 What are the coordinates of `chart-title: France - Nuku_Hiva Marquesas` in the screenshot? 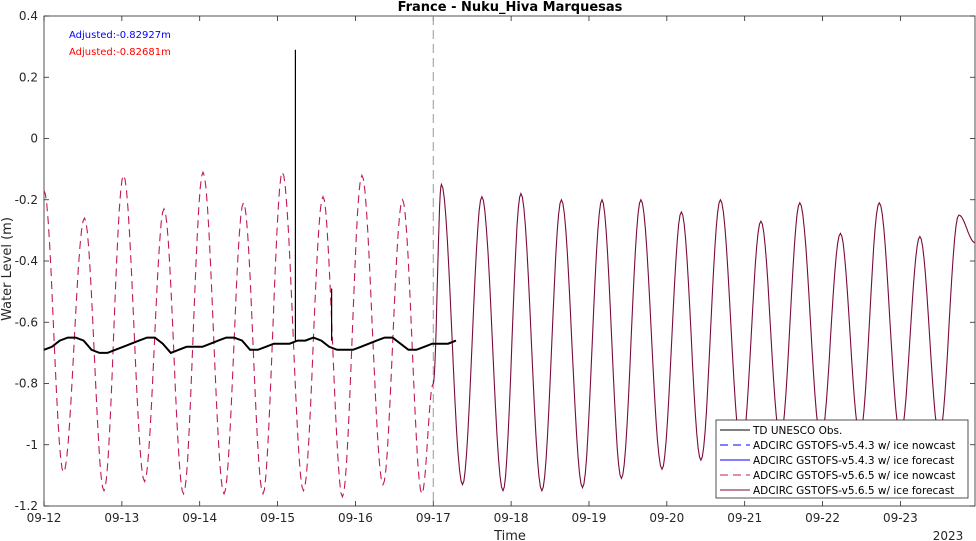 It's located at (510, 7).